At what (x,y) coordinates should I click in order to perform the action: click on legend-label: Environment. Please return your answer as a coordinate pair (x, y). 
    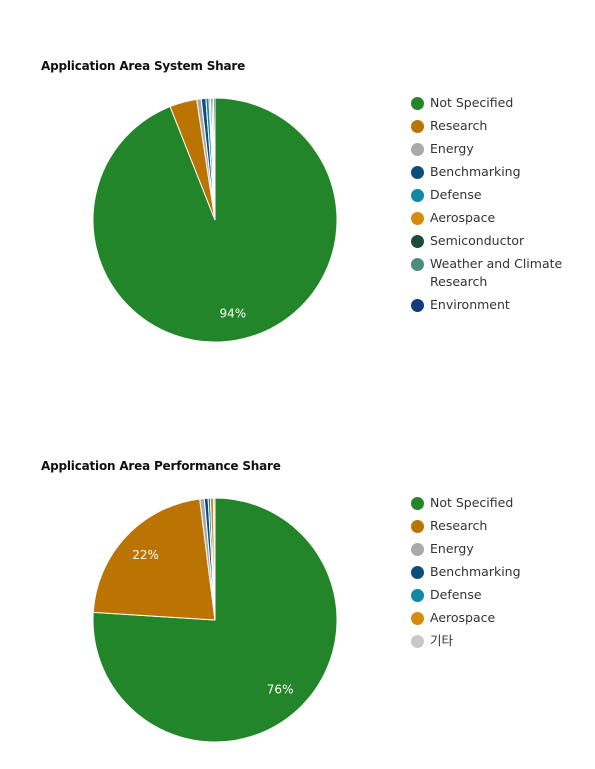
    Looking at the image, I should click on (470, 304).